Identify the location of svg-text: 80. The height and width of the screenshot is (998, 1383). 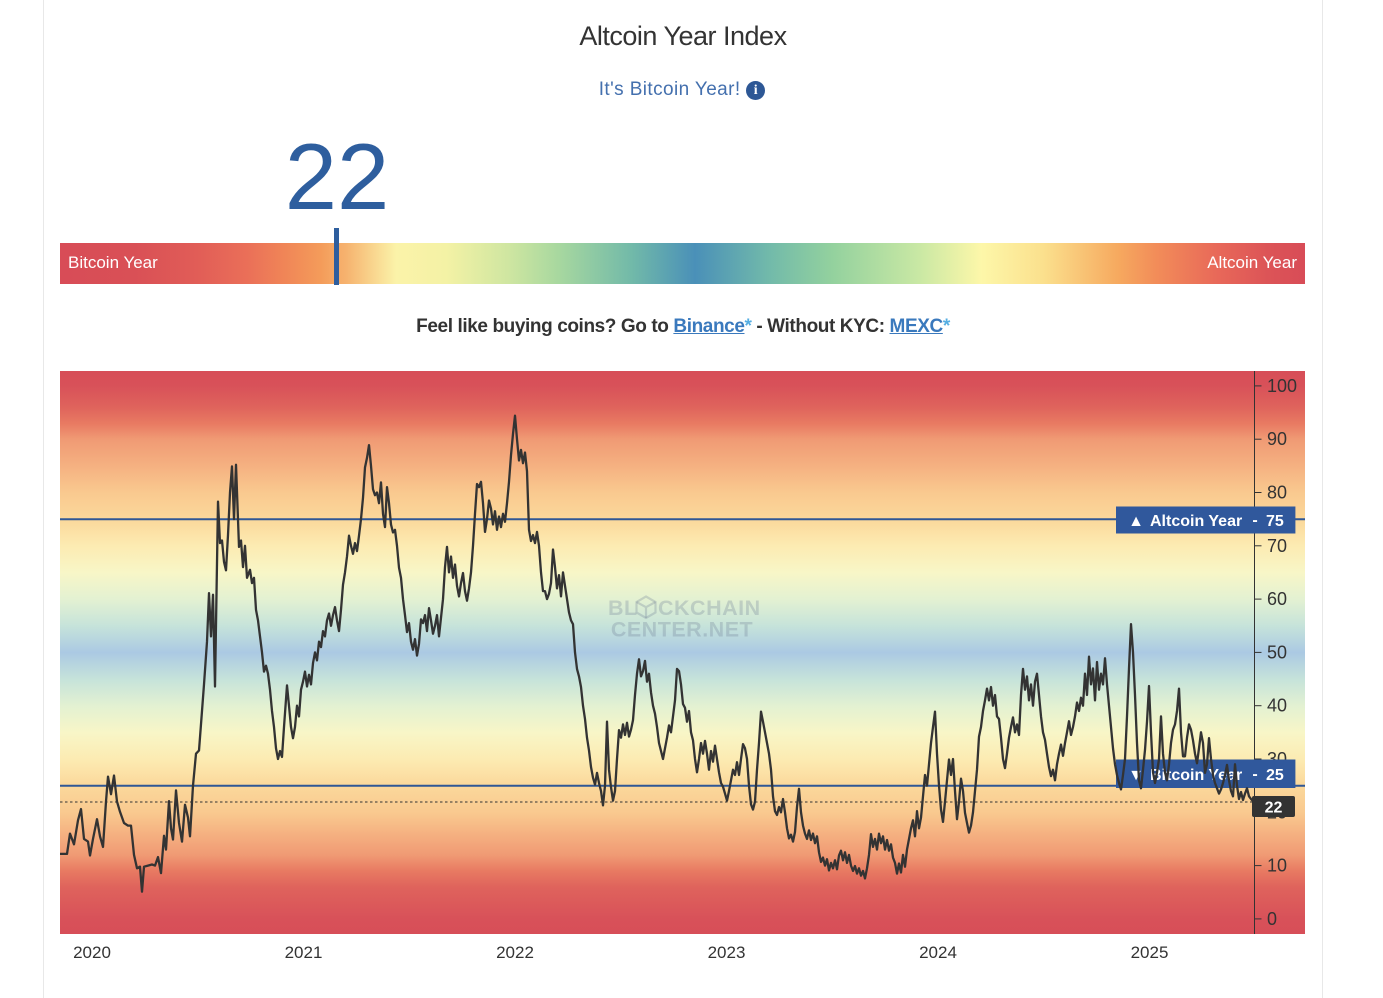
(1277, 493).